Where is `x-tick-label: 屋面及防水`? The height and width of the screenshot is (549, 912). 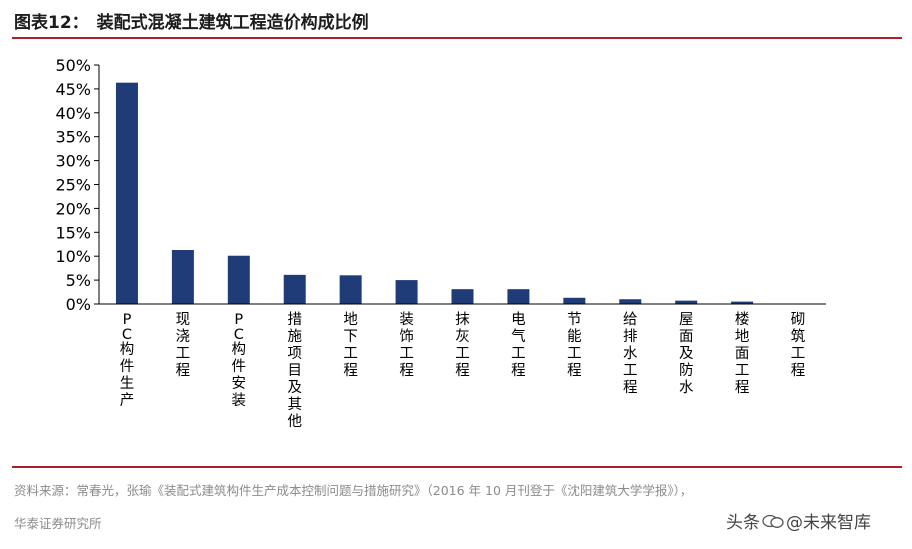 x-tick-label: 屋面及防水 is located at coordinates (686, 354).